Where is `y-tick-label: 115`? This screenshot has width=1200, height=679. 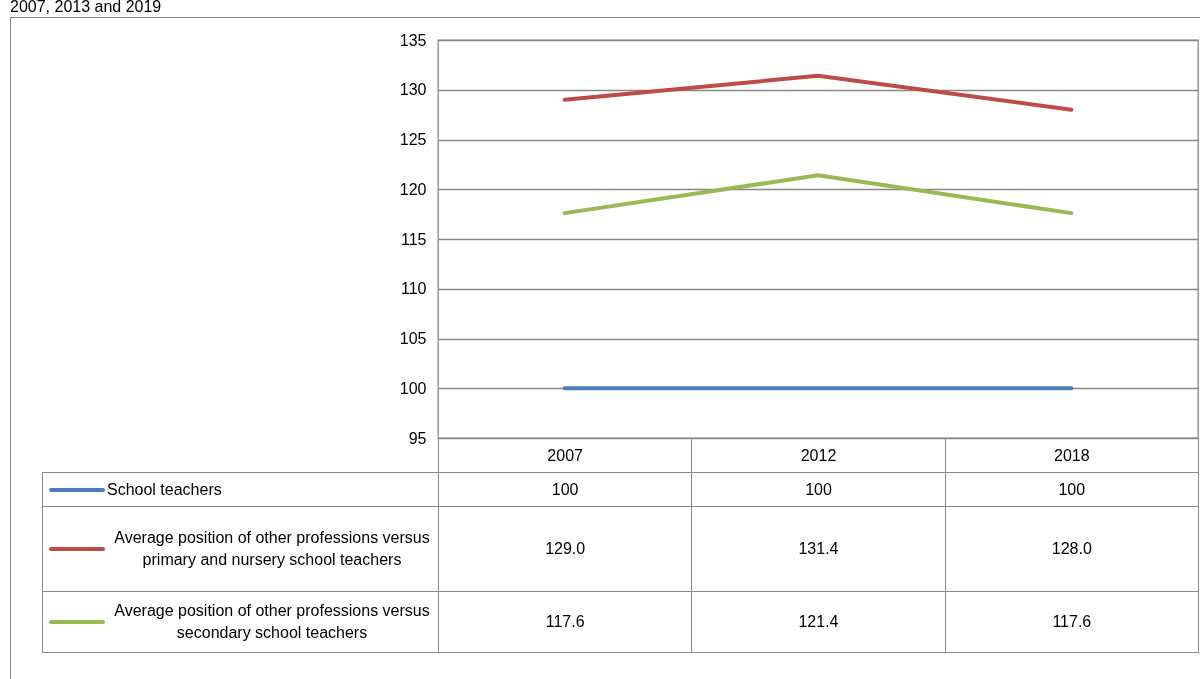 y-tick-label: 115 is located at coordinates (413, 239).